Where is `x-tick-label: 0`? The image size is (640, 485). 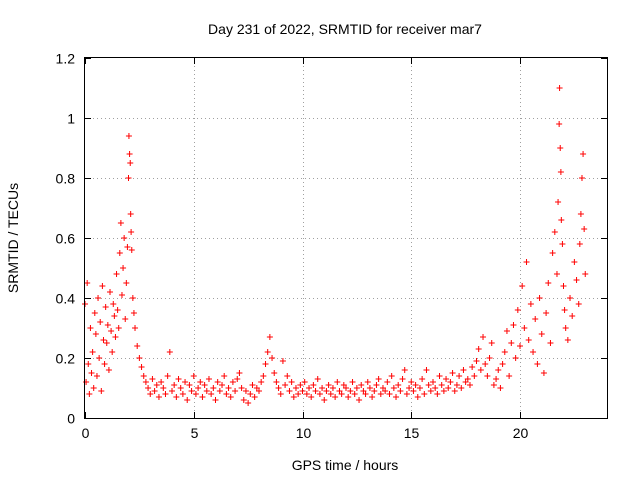
x-tick-label: 0 is located at coordinates (86, 433).